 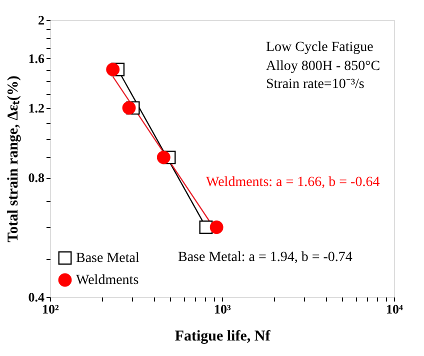 I want to click on annotation: Low Cycle Fatigue, so click(x=320, y=47).